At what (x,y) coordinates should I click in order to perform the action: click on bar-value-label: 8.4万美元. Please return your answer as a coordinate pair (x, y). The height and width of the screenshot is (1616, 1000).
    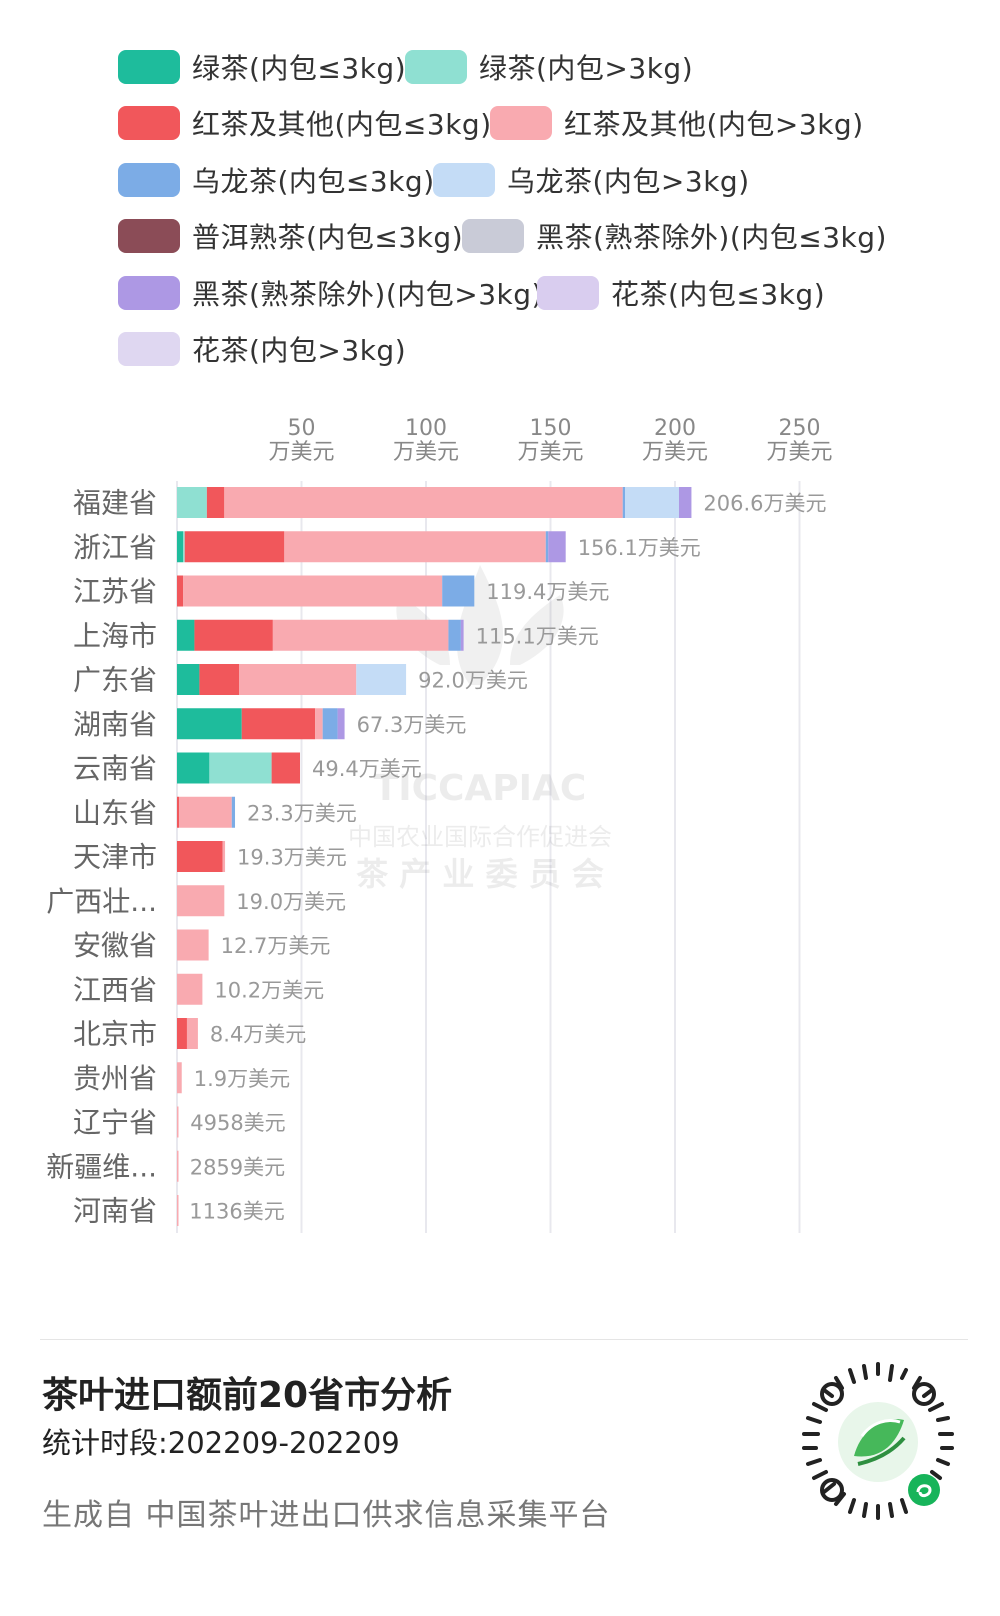
    Looking at the image, I should click on (258, 1035).